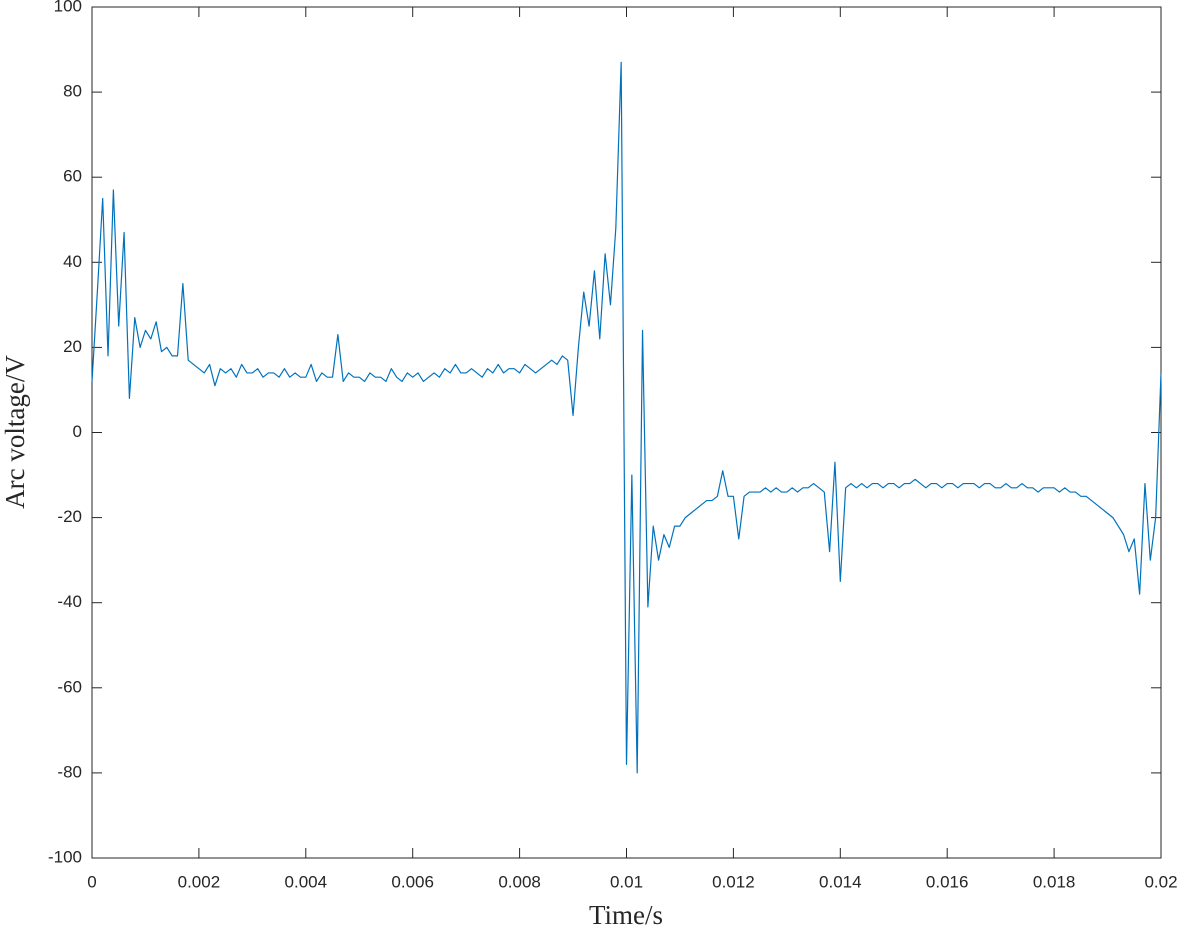  What do you see at coordinates (840, 881) in the screenshot?
I see `x-tick-label: 0.014` at bounding box center [840, 881].